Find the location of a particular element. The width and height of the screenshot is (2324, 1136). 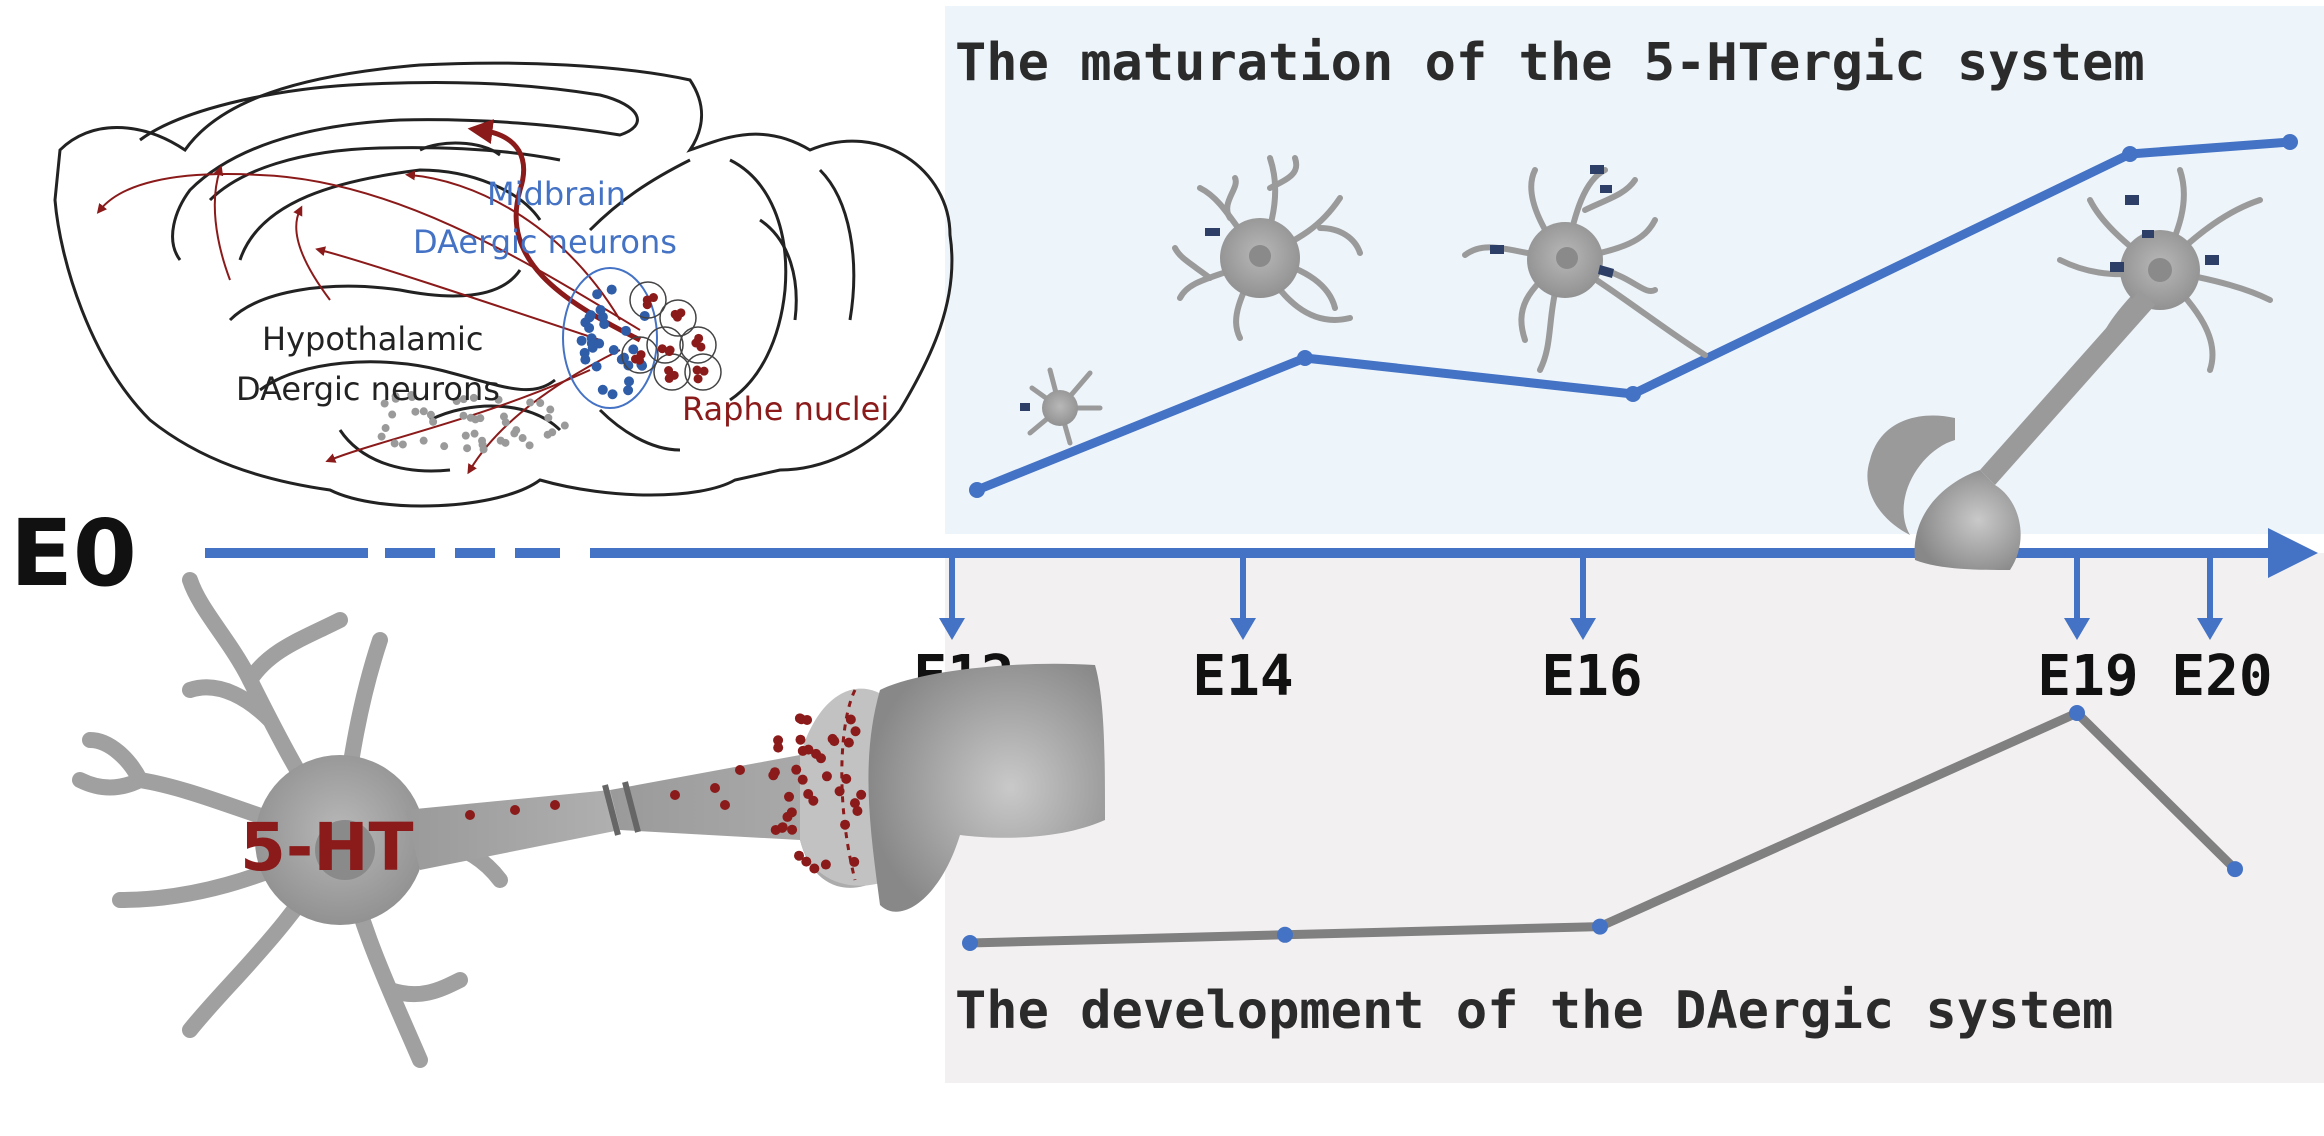

serotonin-vesicles is located at coordinates (666, 793).